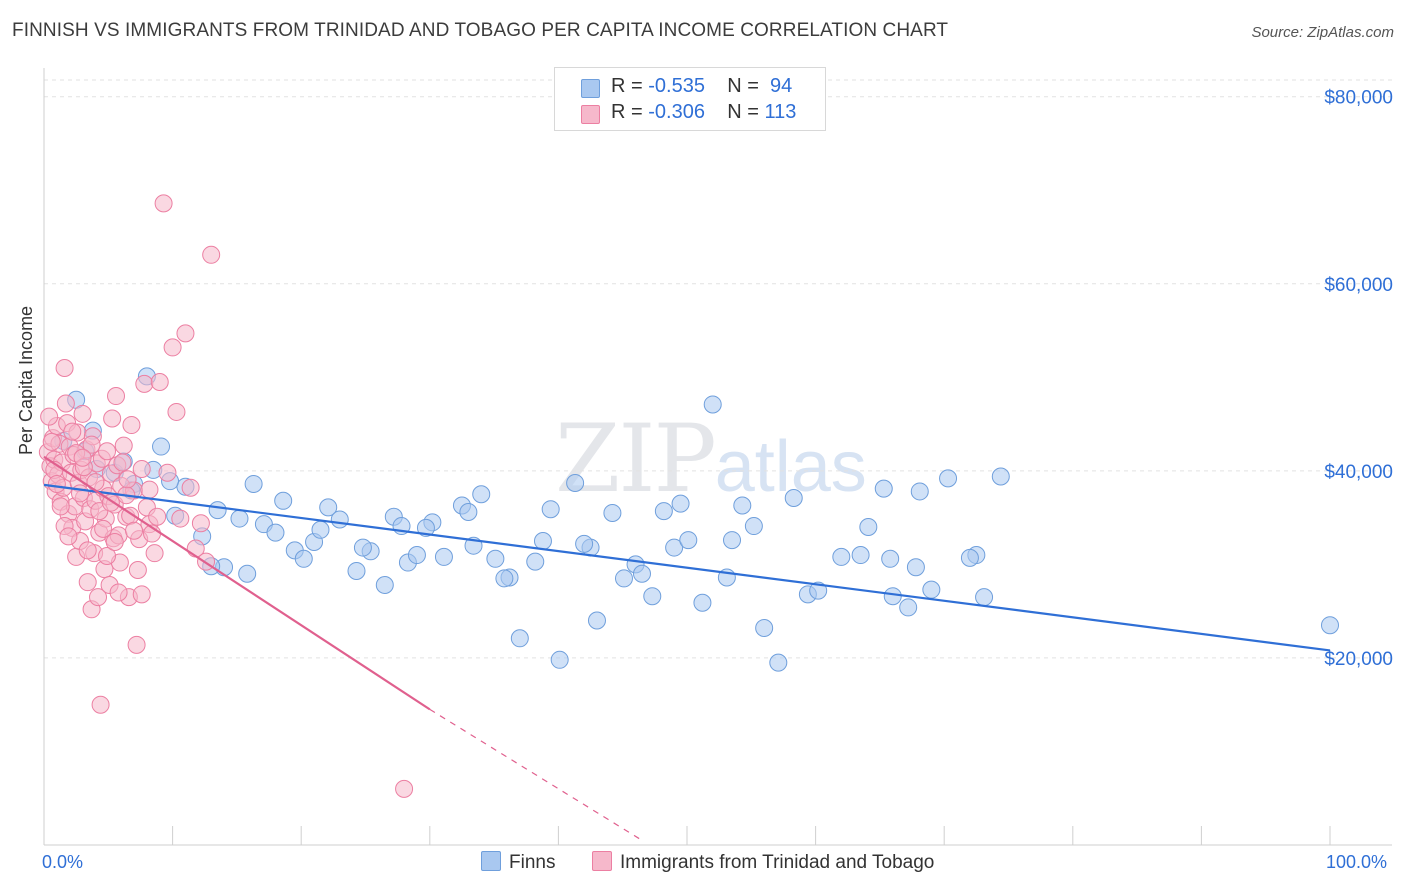 The height and width of the screenshot is (892, 1406). I want to click on bottom-legend-finns: Finns, so click(518, 862).